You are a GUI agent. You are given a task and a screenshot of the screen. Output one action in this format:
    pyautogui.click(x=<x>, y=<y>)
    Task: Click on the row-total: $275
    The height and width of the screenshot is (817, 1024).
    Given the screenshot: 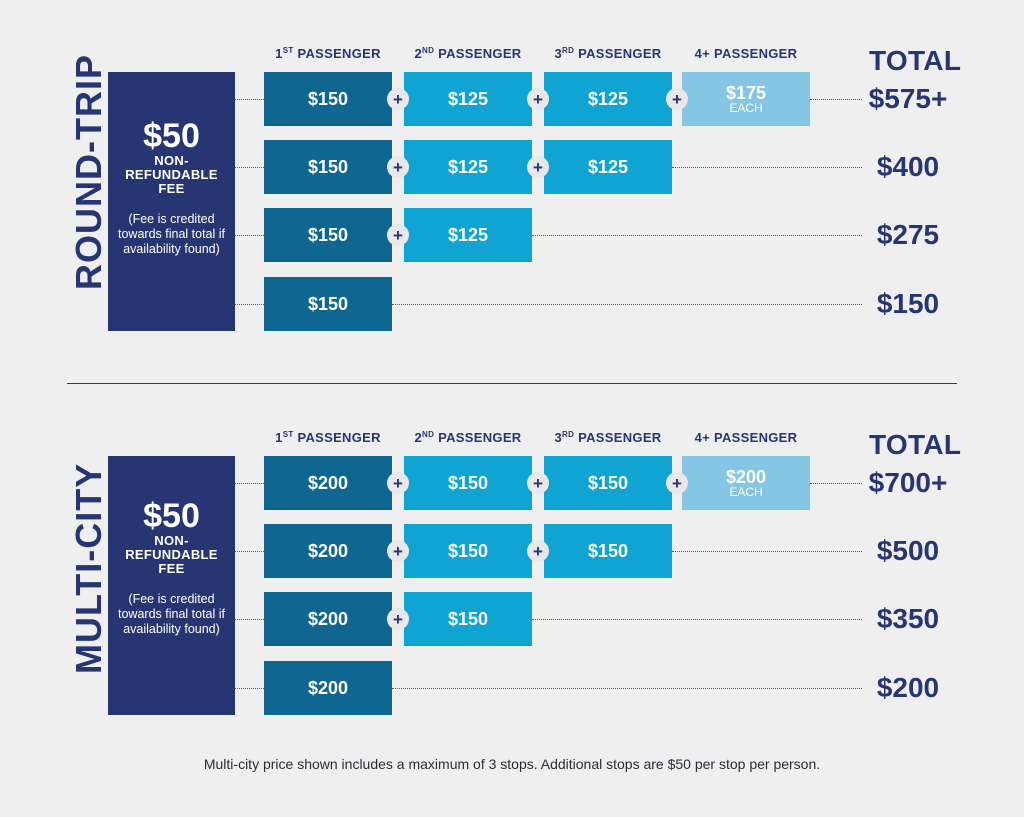 What is the action you would take?
    pyautogui.click(x=908, y=234)
    